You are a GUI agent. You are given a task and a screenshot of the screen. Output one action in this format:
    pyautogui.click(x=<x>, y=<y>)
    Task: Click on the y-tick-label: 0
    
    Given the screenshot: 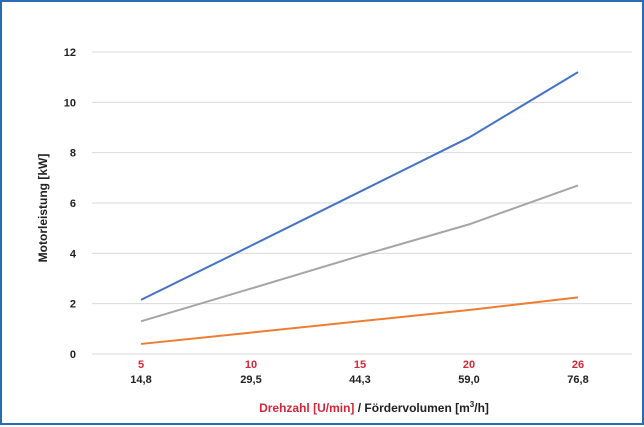 What is the action you would take?
    pyautogui.click(x=73, y=355)
    